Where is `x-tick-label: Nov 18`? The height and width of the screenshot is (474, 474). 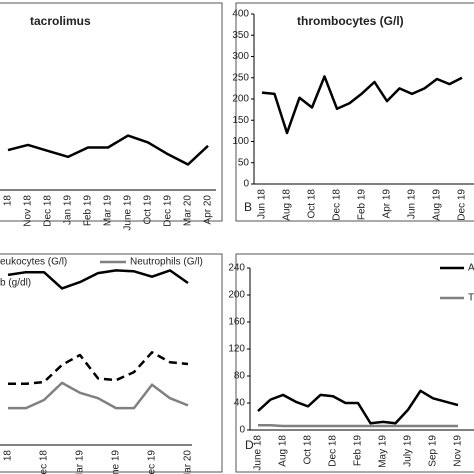
x-tick-label: Nov 18 is located at coordinates (28, 211).